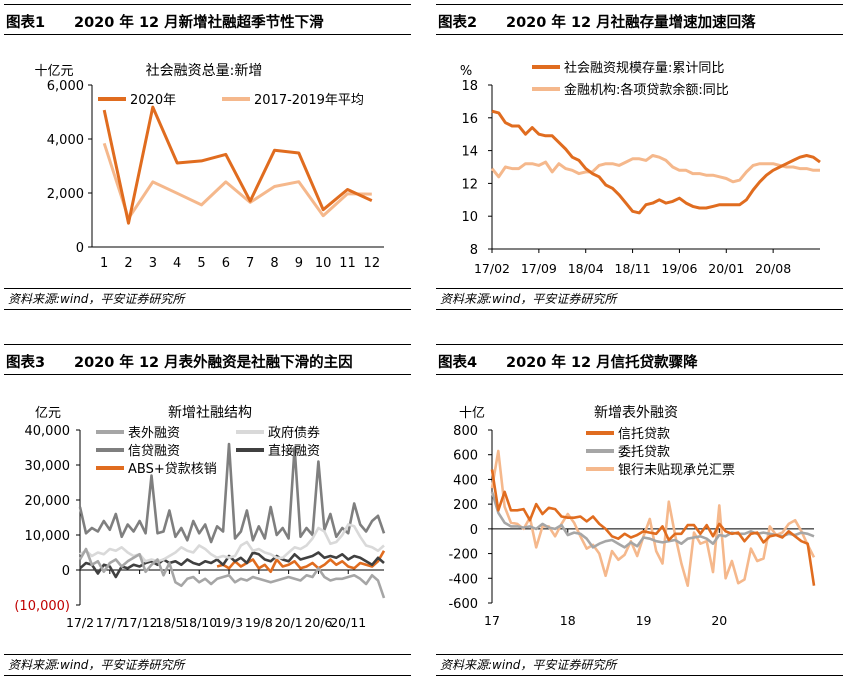  Describe the element at coordinates (463, 555) in the screenshot. I see `y-tick-label: -200` at that location.